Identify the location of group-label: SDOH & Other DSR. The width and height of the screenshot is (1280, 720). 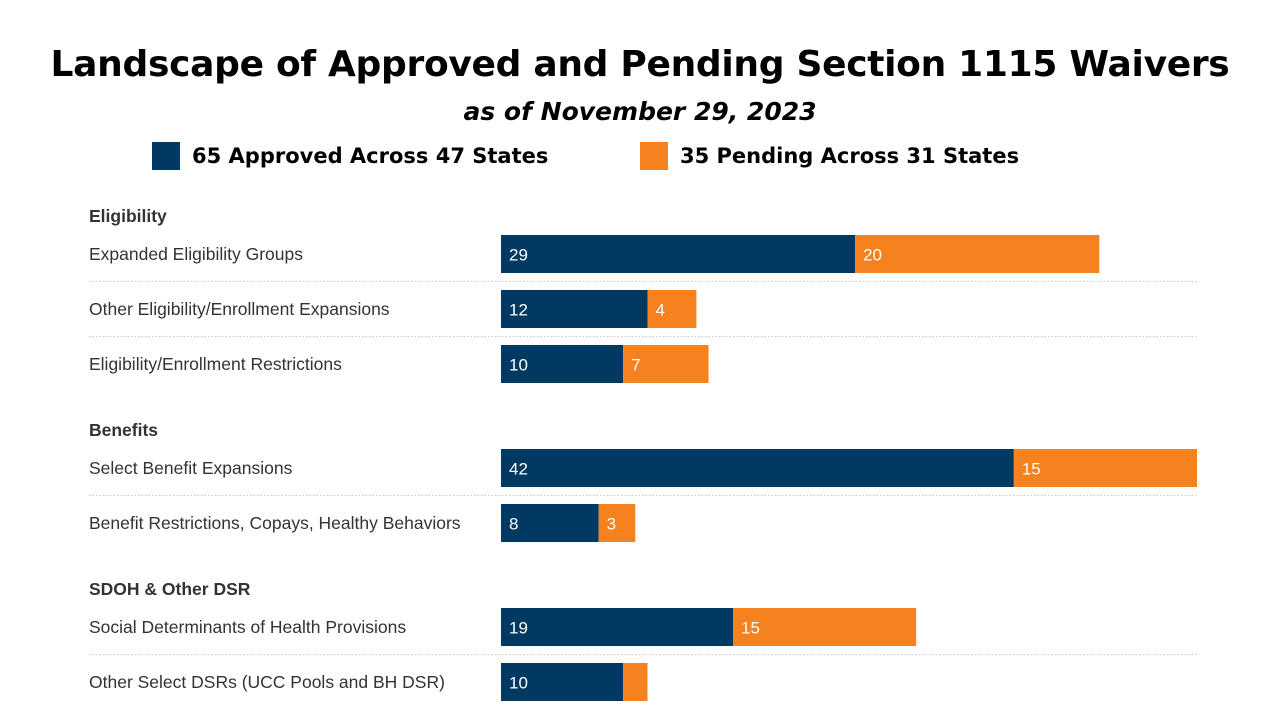
(170, 589).